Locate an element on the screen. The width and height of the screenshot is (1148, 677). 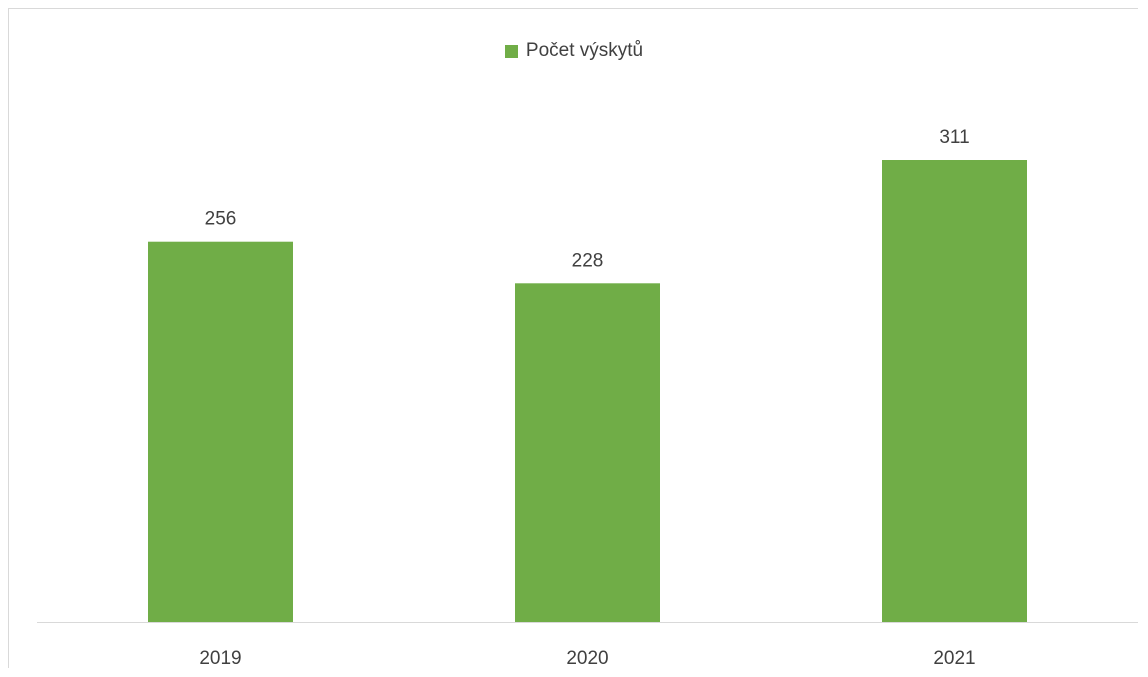
bar-2021 is located at coordinates (954, 391).